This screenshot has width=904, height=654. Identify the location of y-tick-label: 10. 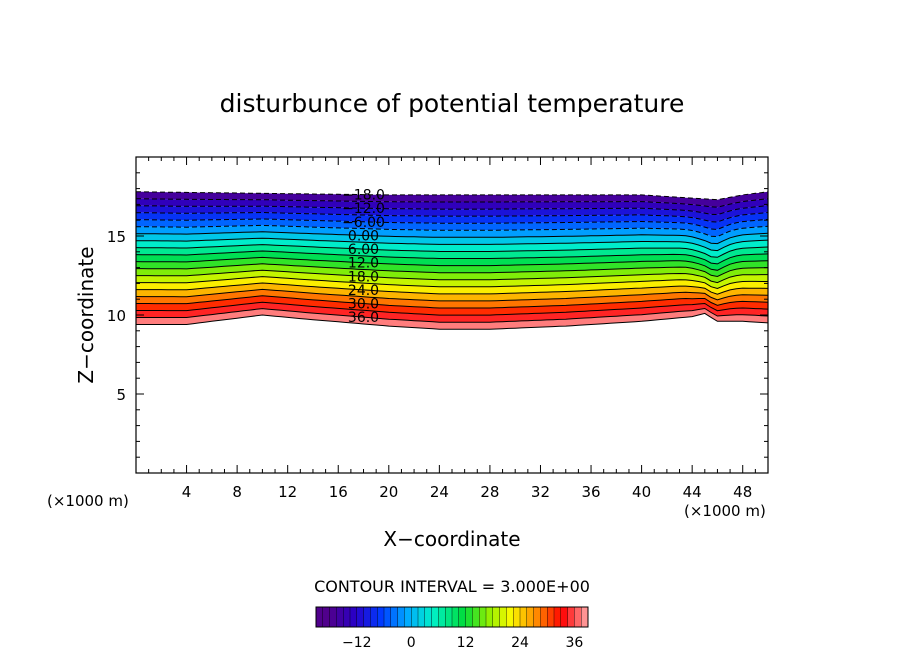
(116, 316).